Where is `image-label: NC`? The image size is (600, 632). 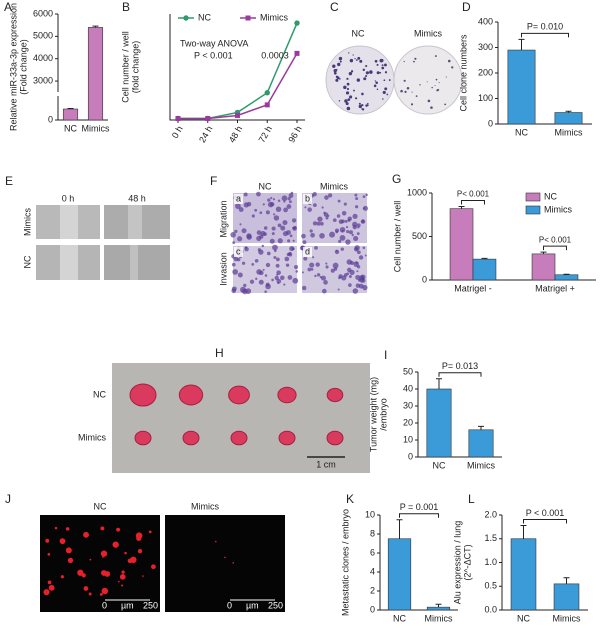
image-label: NC is located at coordinates (358, 33).